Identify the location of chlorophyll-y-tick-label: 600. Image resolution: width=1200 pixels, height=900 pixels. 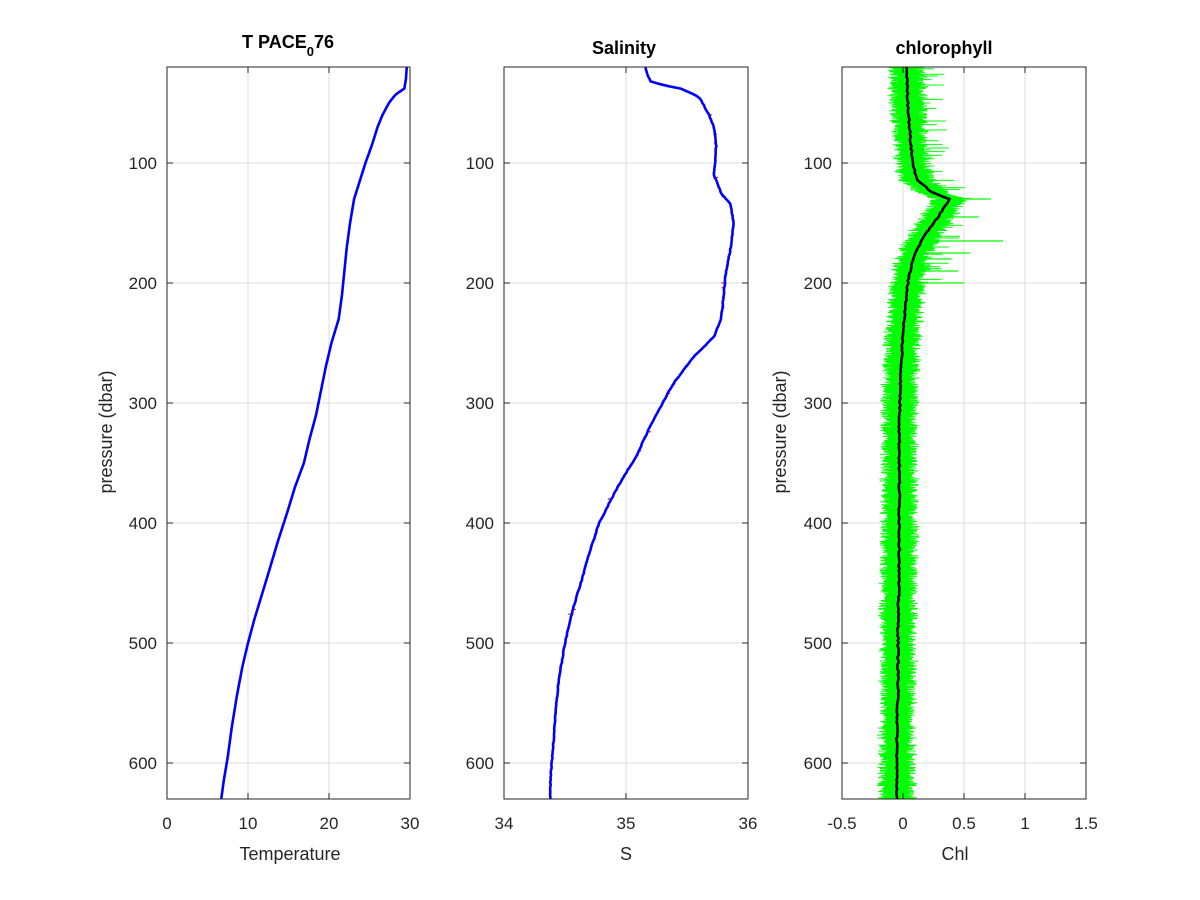
(818, 763).